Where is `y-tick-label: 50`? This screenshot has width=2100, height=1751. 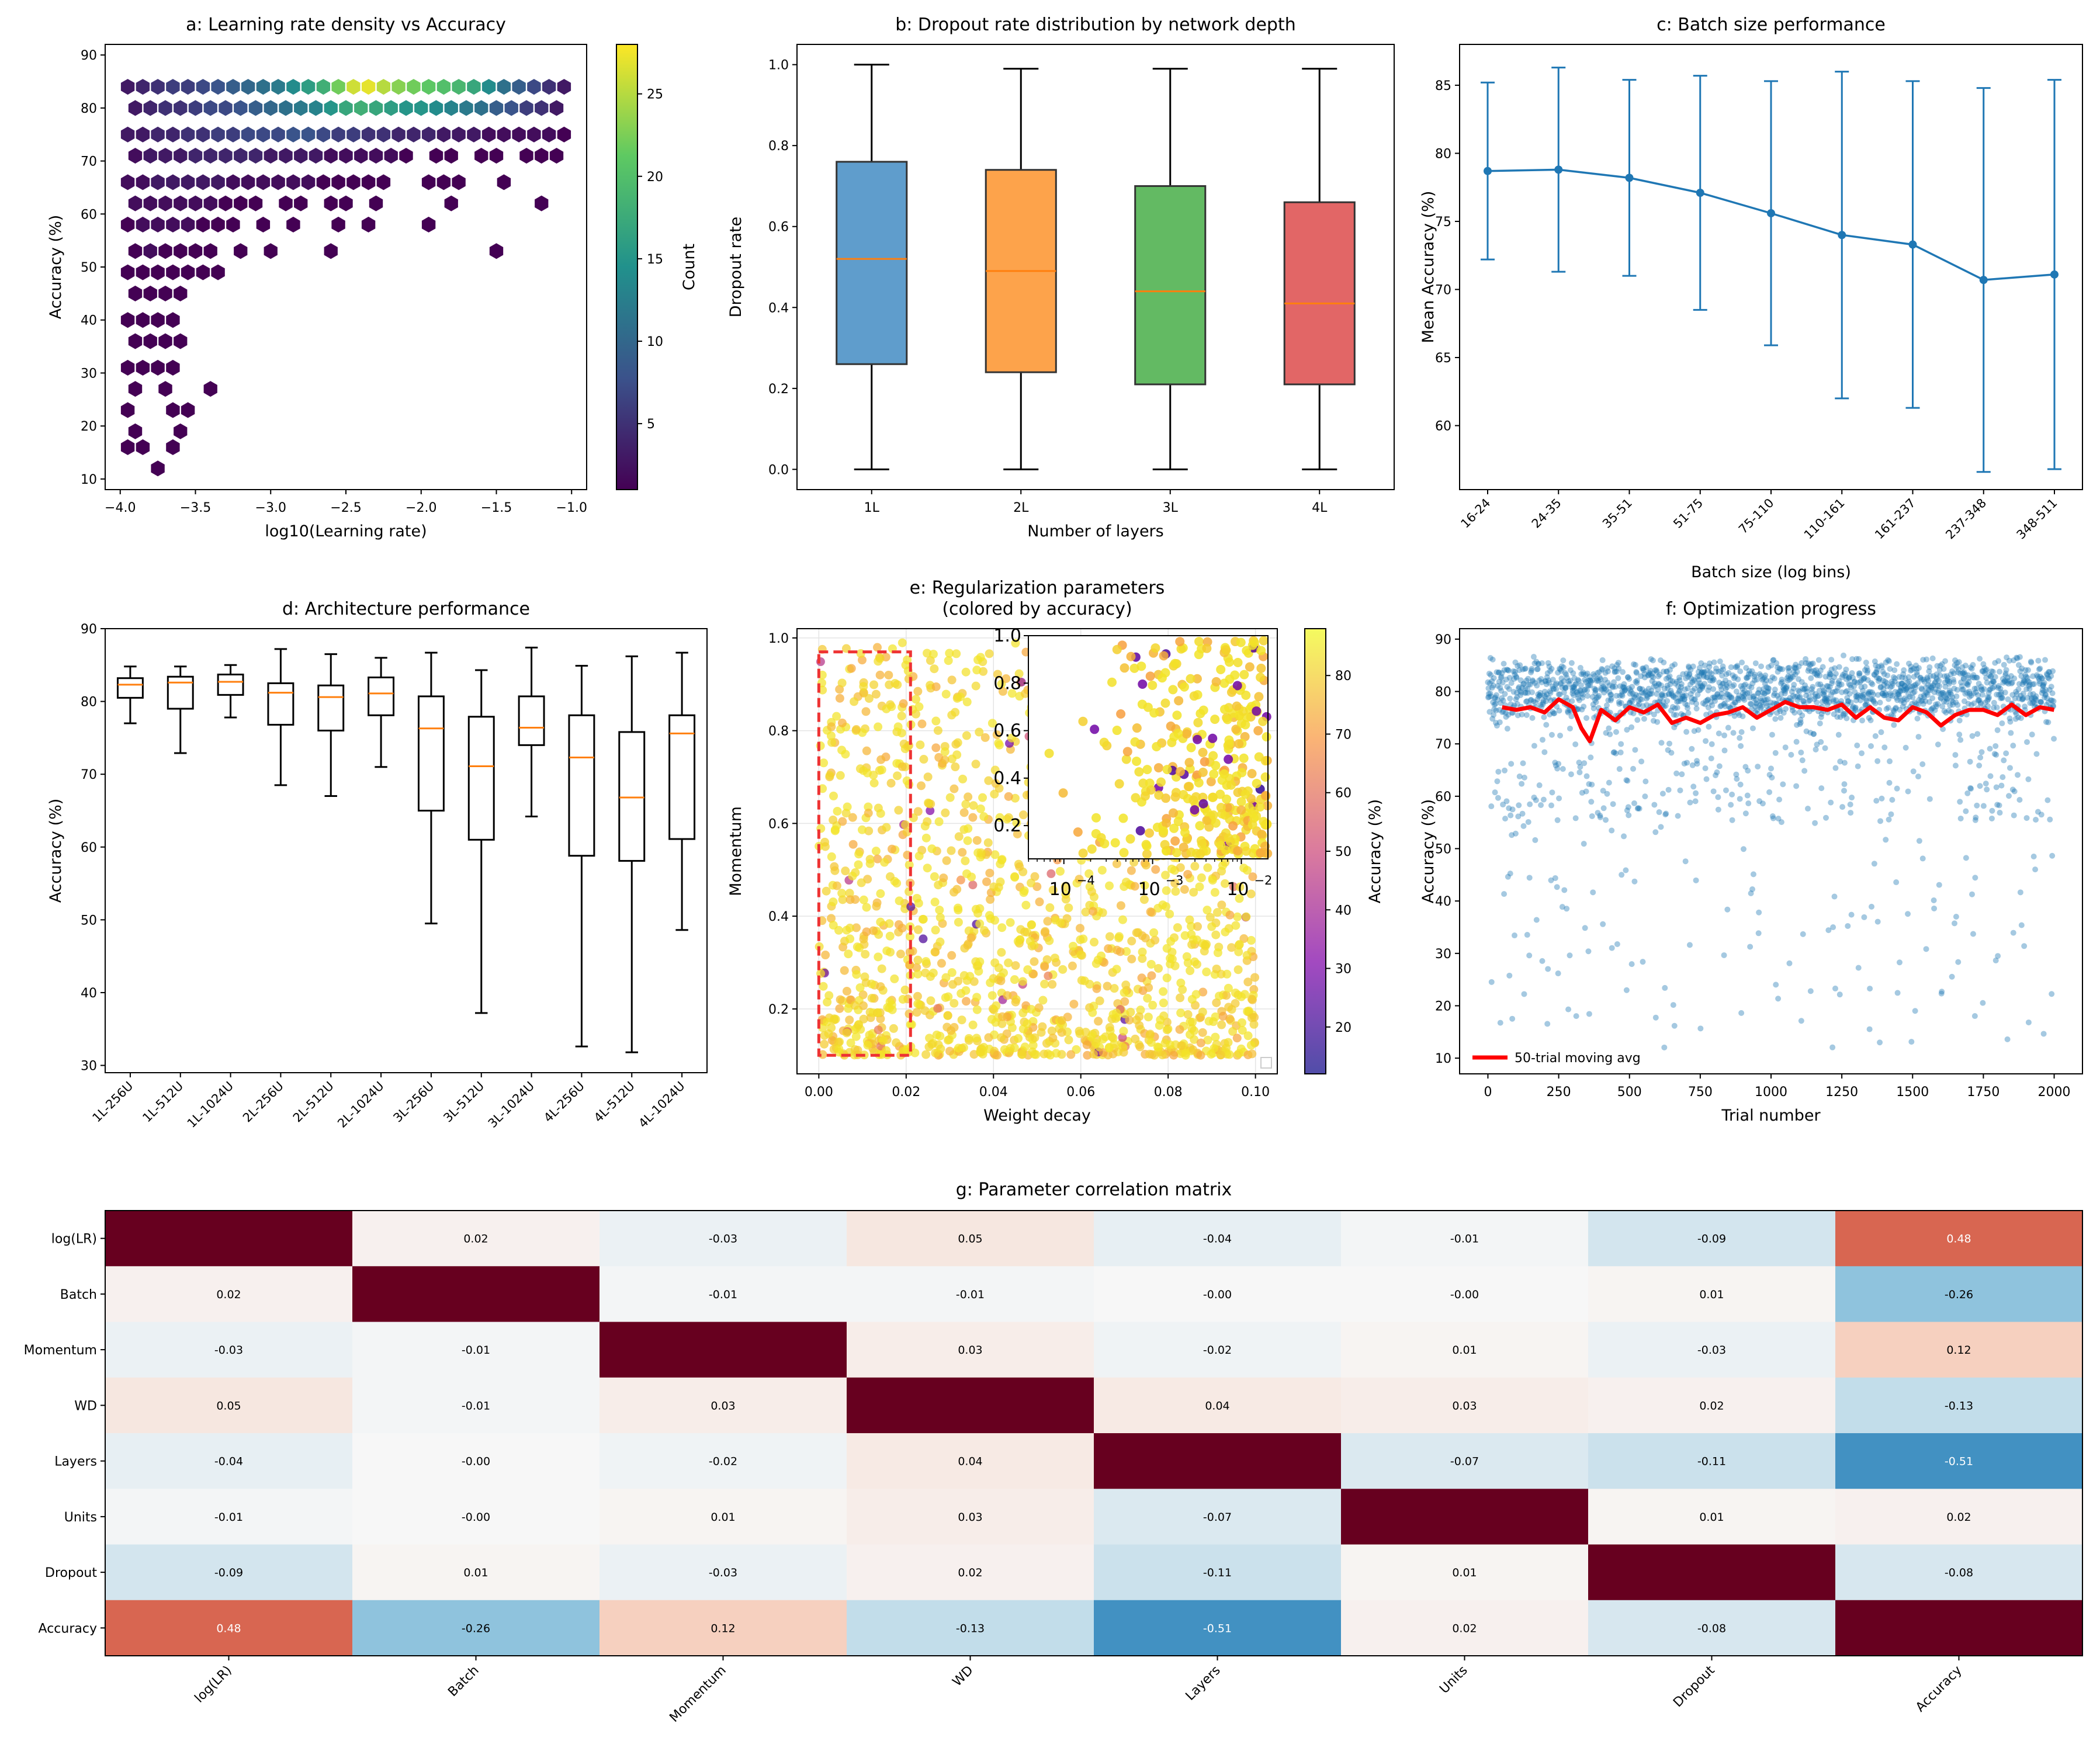
y-tick-label: 50 is located at coordinates (1443, 850).